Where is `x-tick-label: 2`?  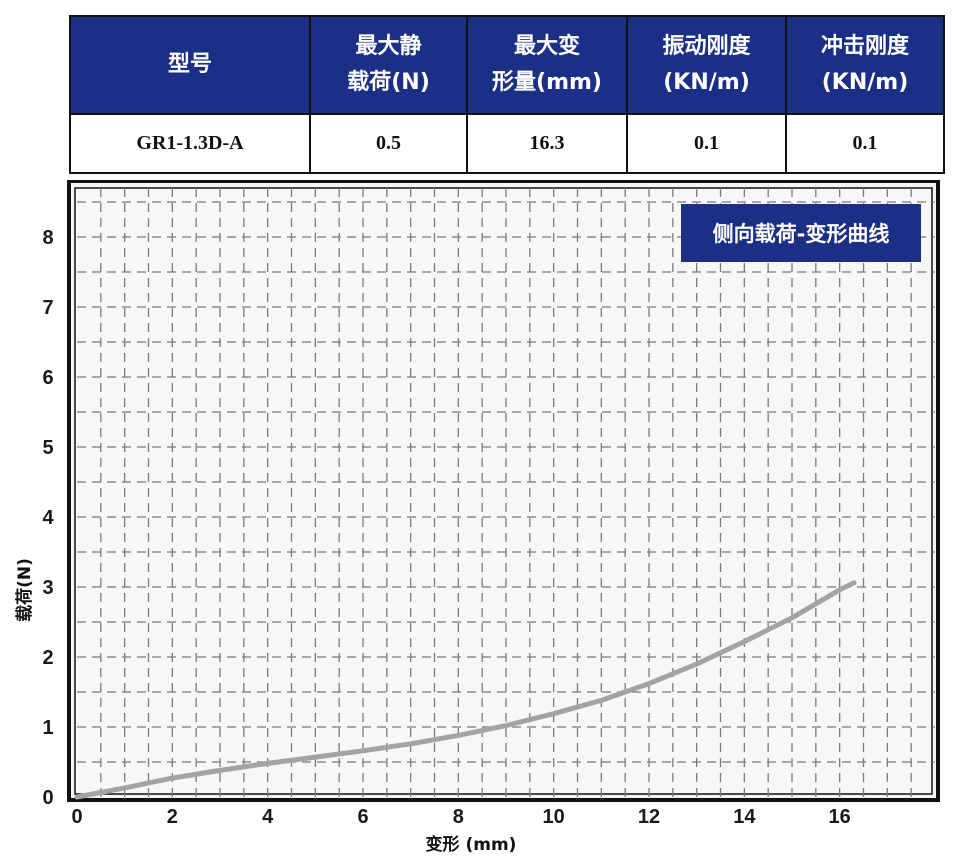 x-tick-label: 2 is located at coordinates (172, 817).